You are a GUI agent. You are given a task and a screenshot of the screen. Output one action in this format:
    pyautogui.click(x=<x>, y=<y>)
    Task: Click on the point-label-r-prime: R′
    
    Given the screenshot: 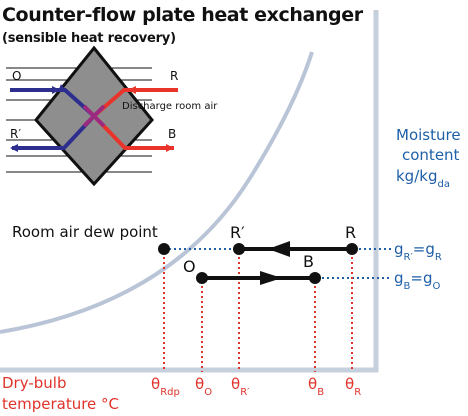 What is the action you would take?
    pyautogui.click(x=237, y=232)
    